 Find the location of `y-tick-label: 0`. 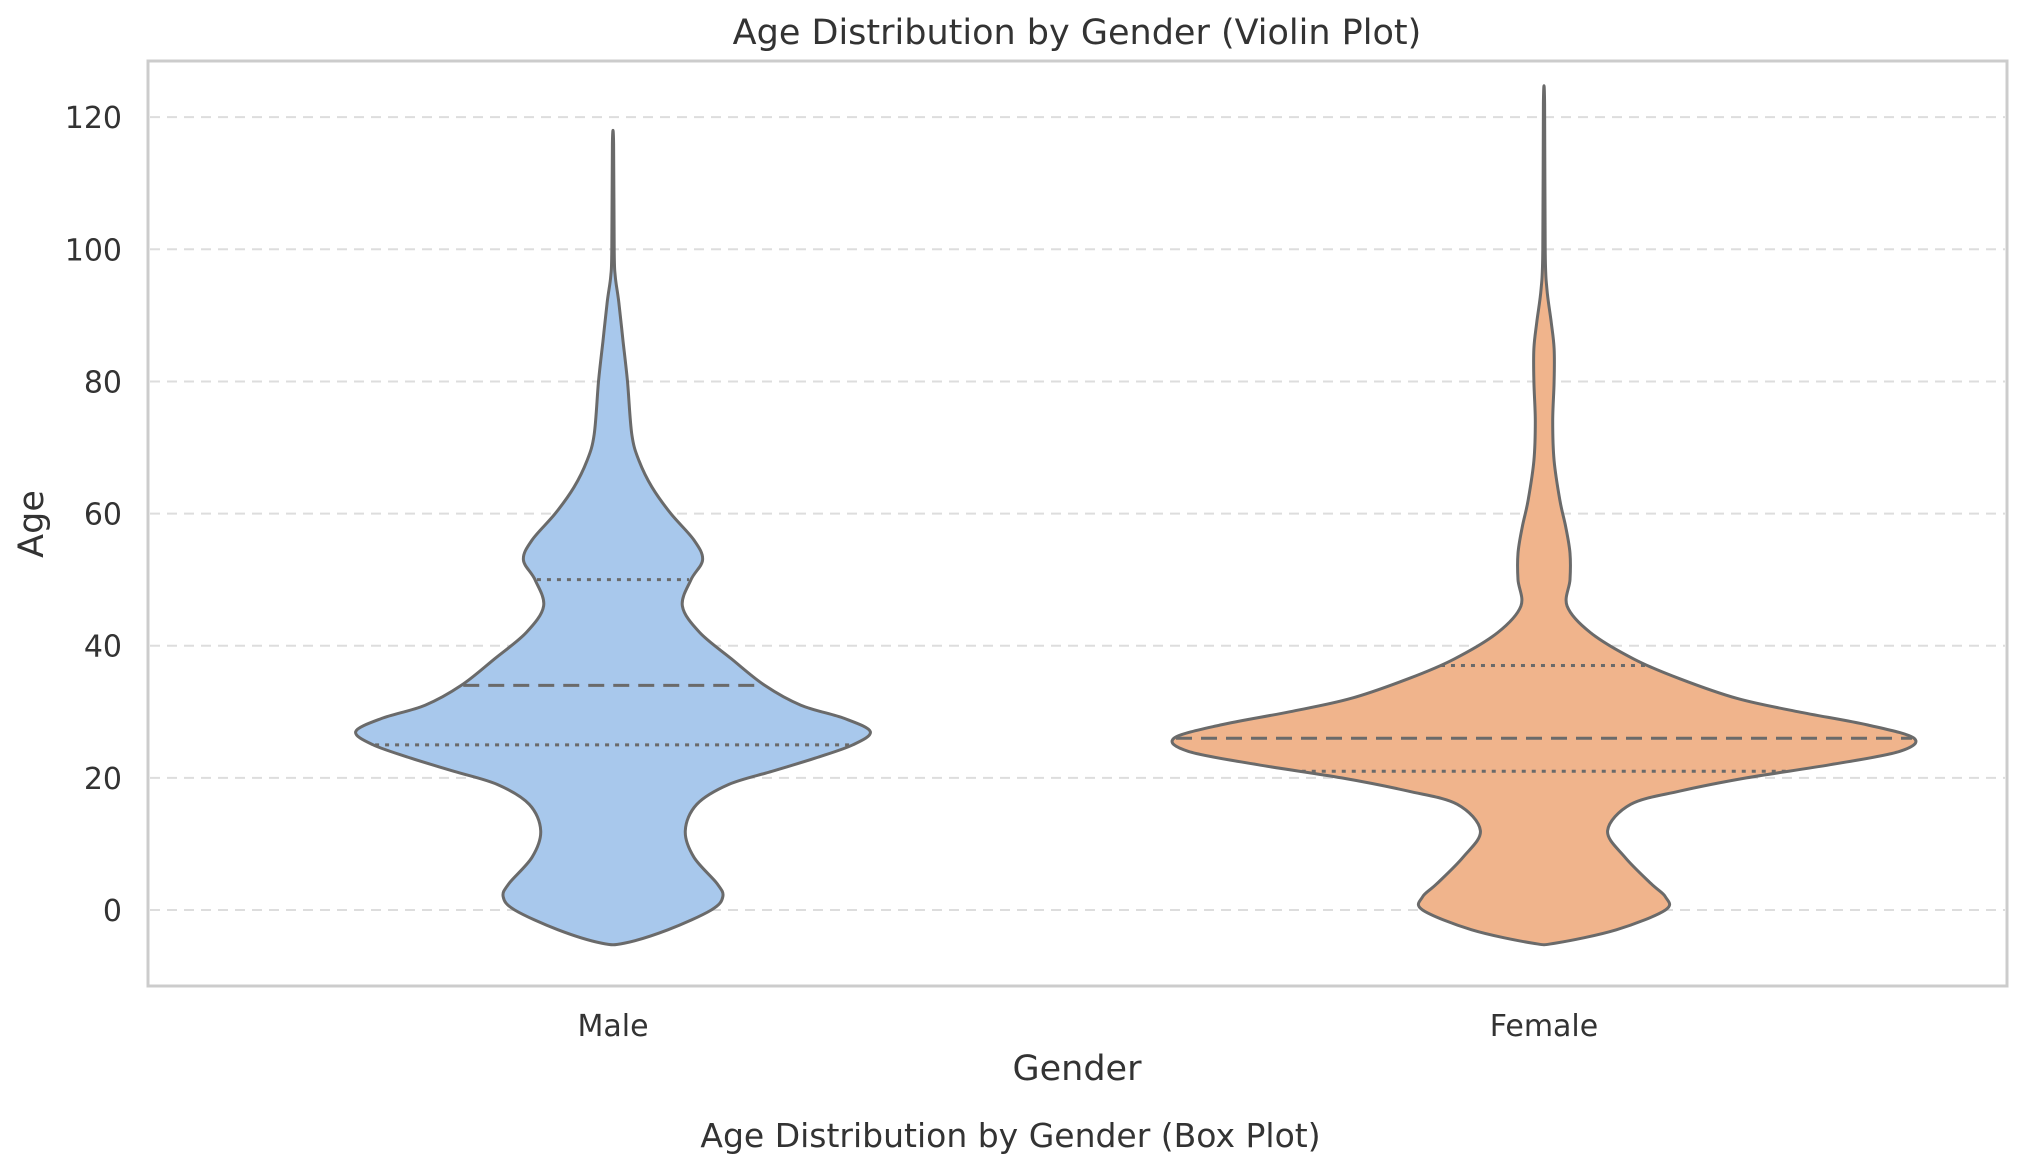

y-tick-label: 0 is located at coordinates (112, 911).